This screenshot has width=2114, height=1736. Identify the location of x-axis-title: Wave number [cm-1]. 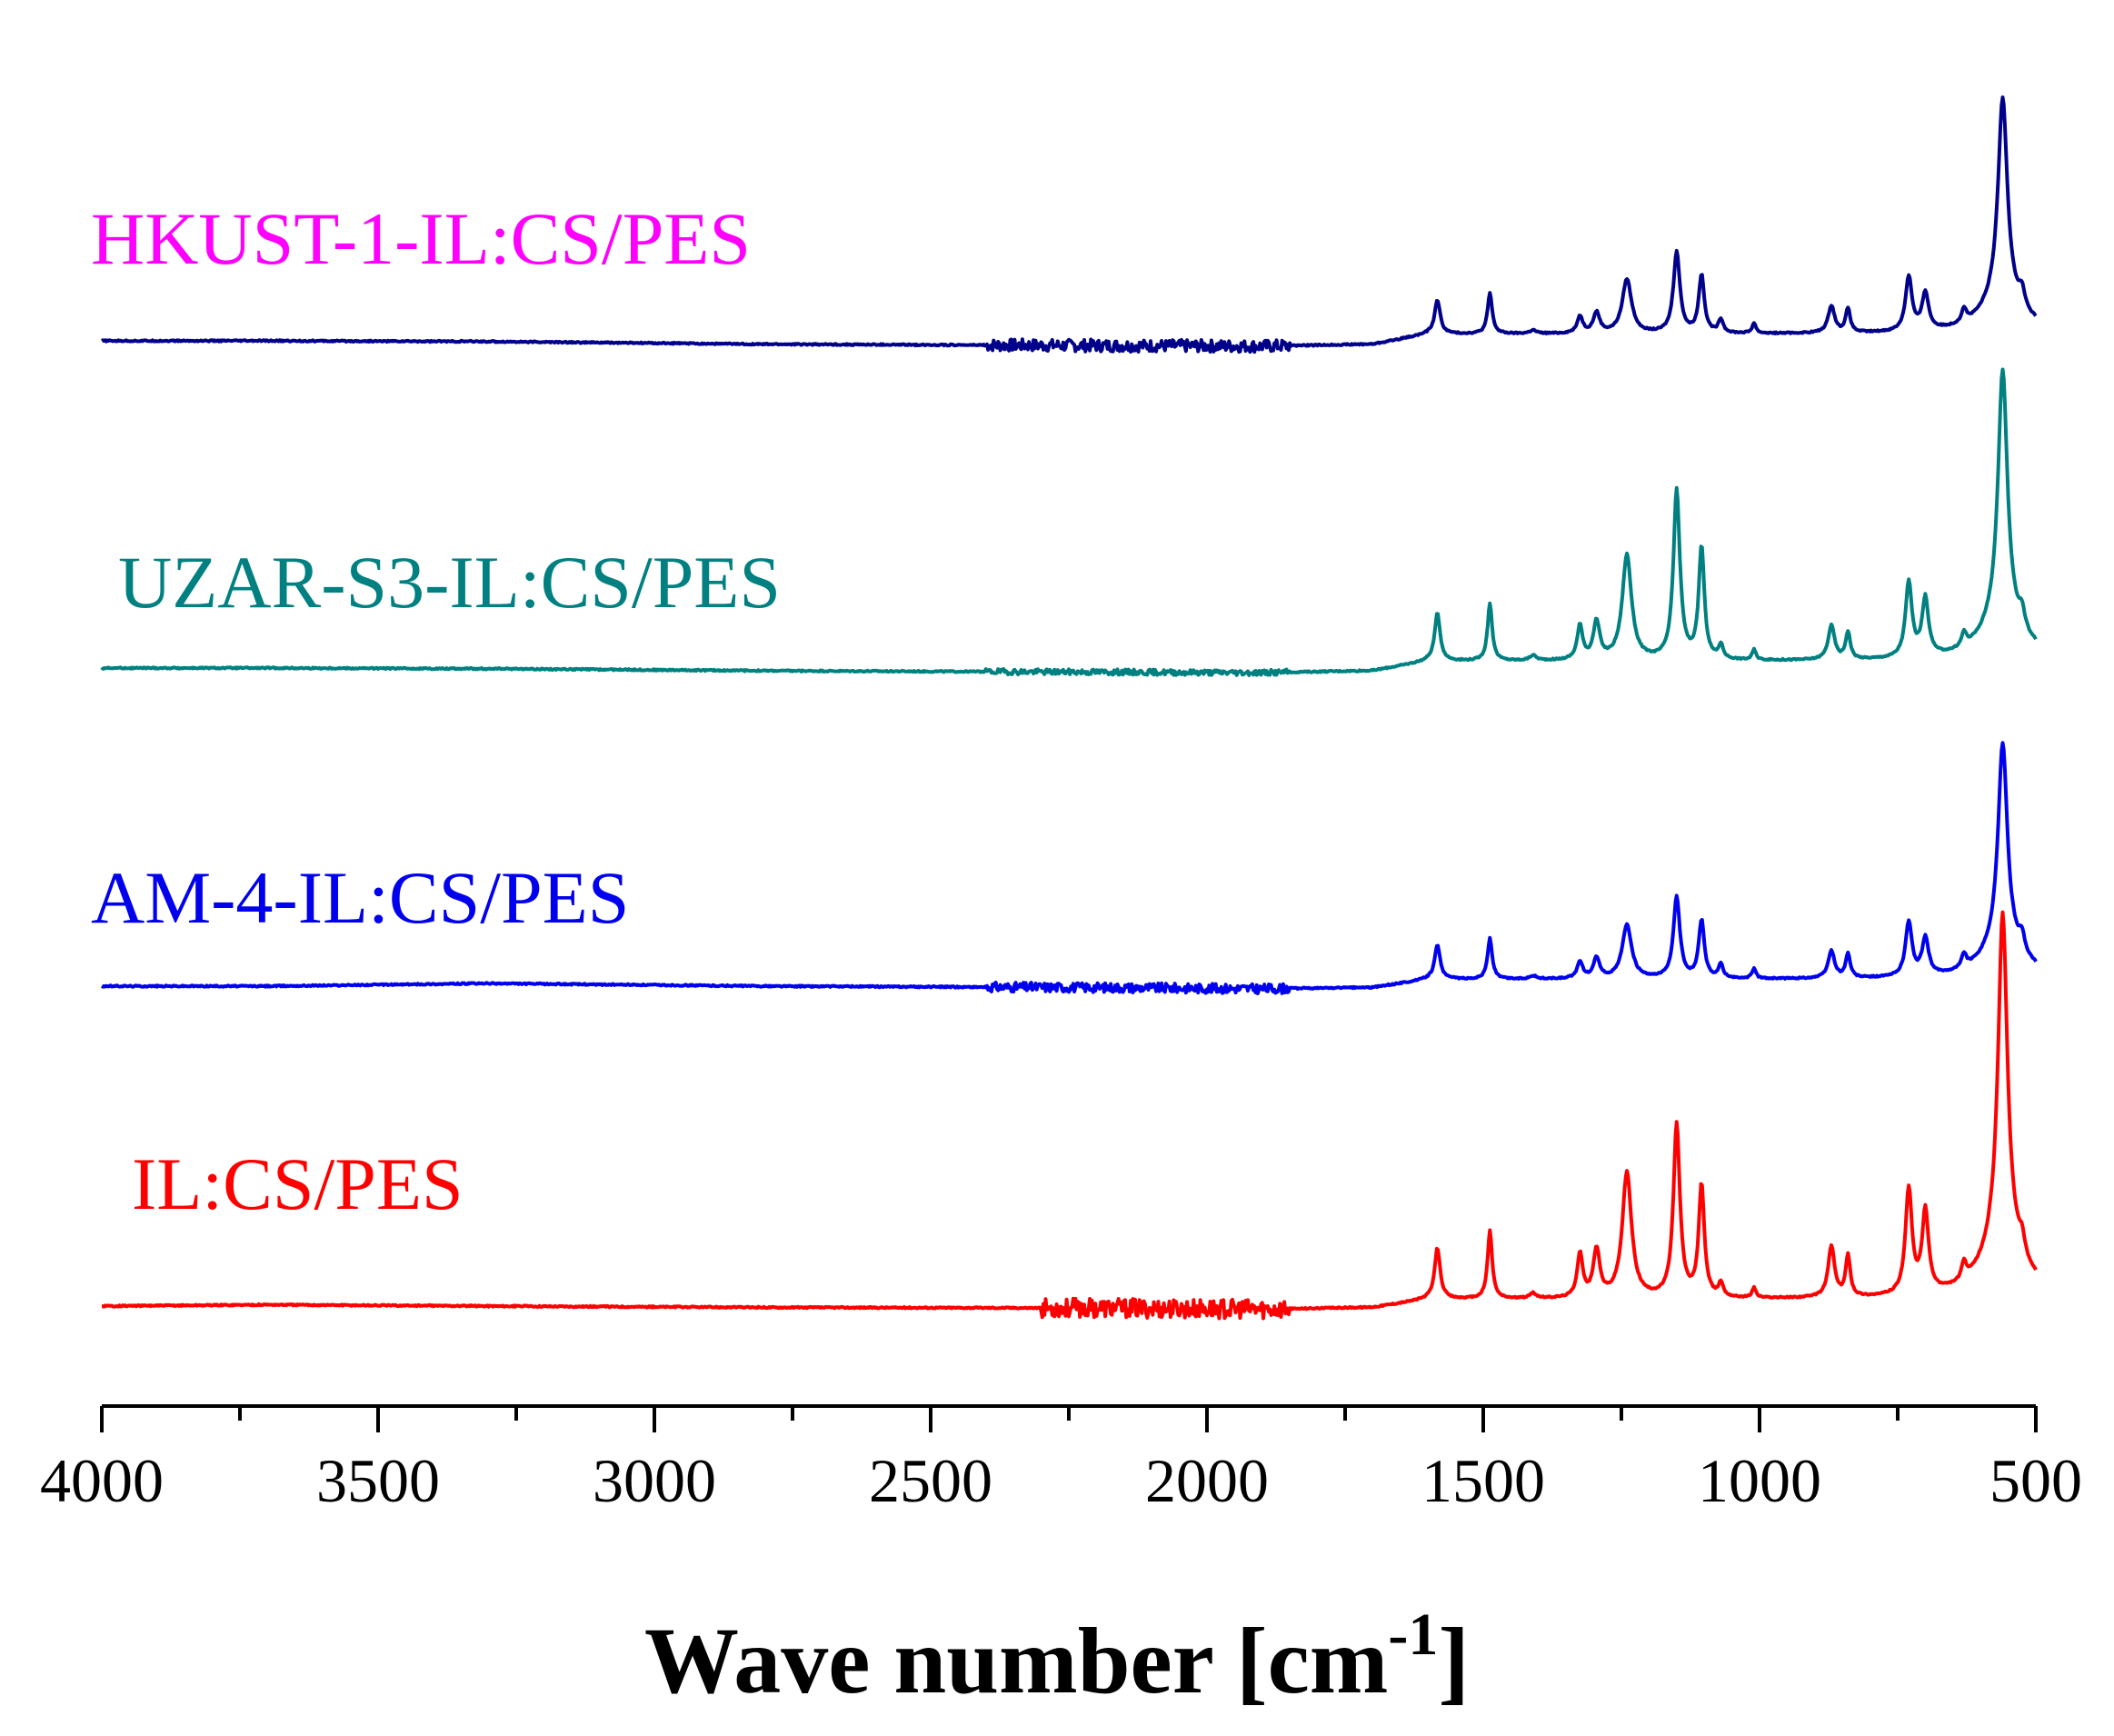
(1057, 1657).